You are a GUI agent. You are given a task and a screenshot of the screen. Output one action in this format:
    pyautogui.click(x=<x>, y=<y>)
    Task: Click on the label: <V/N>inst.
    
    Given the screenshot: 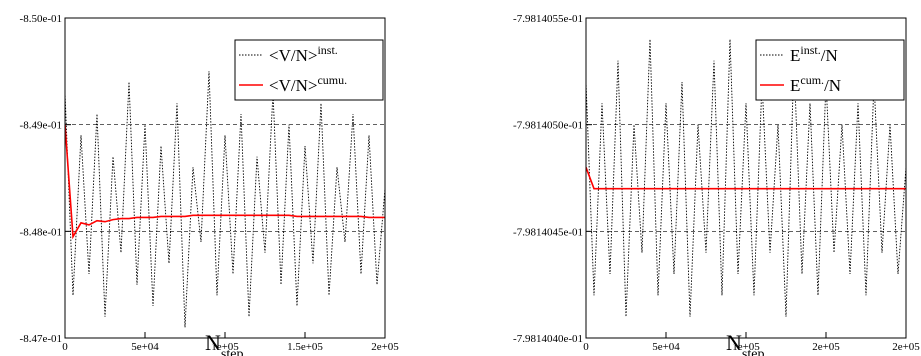 What is the action you would take?
    pyautogui.click(x=303, y=54)
    